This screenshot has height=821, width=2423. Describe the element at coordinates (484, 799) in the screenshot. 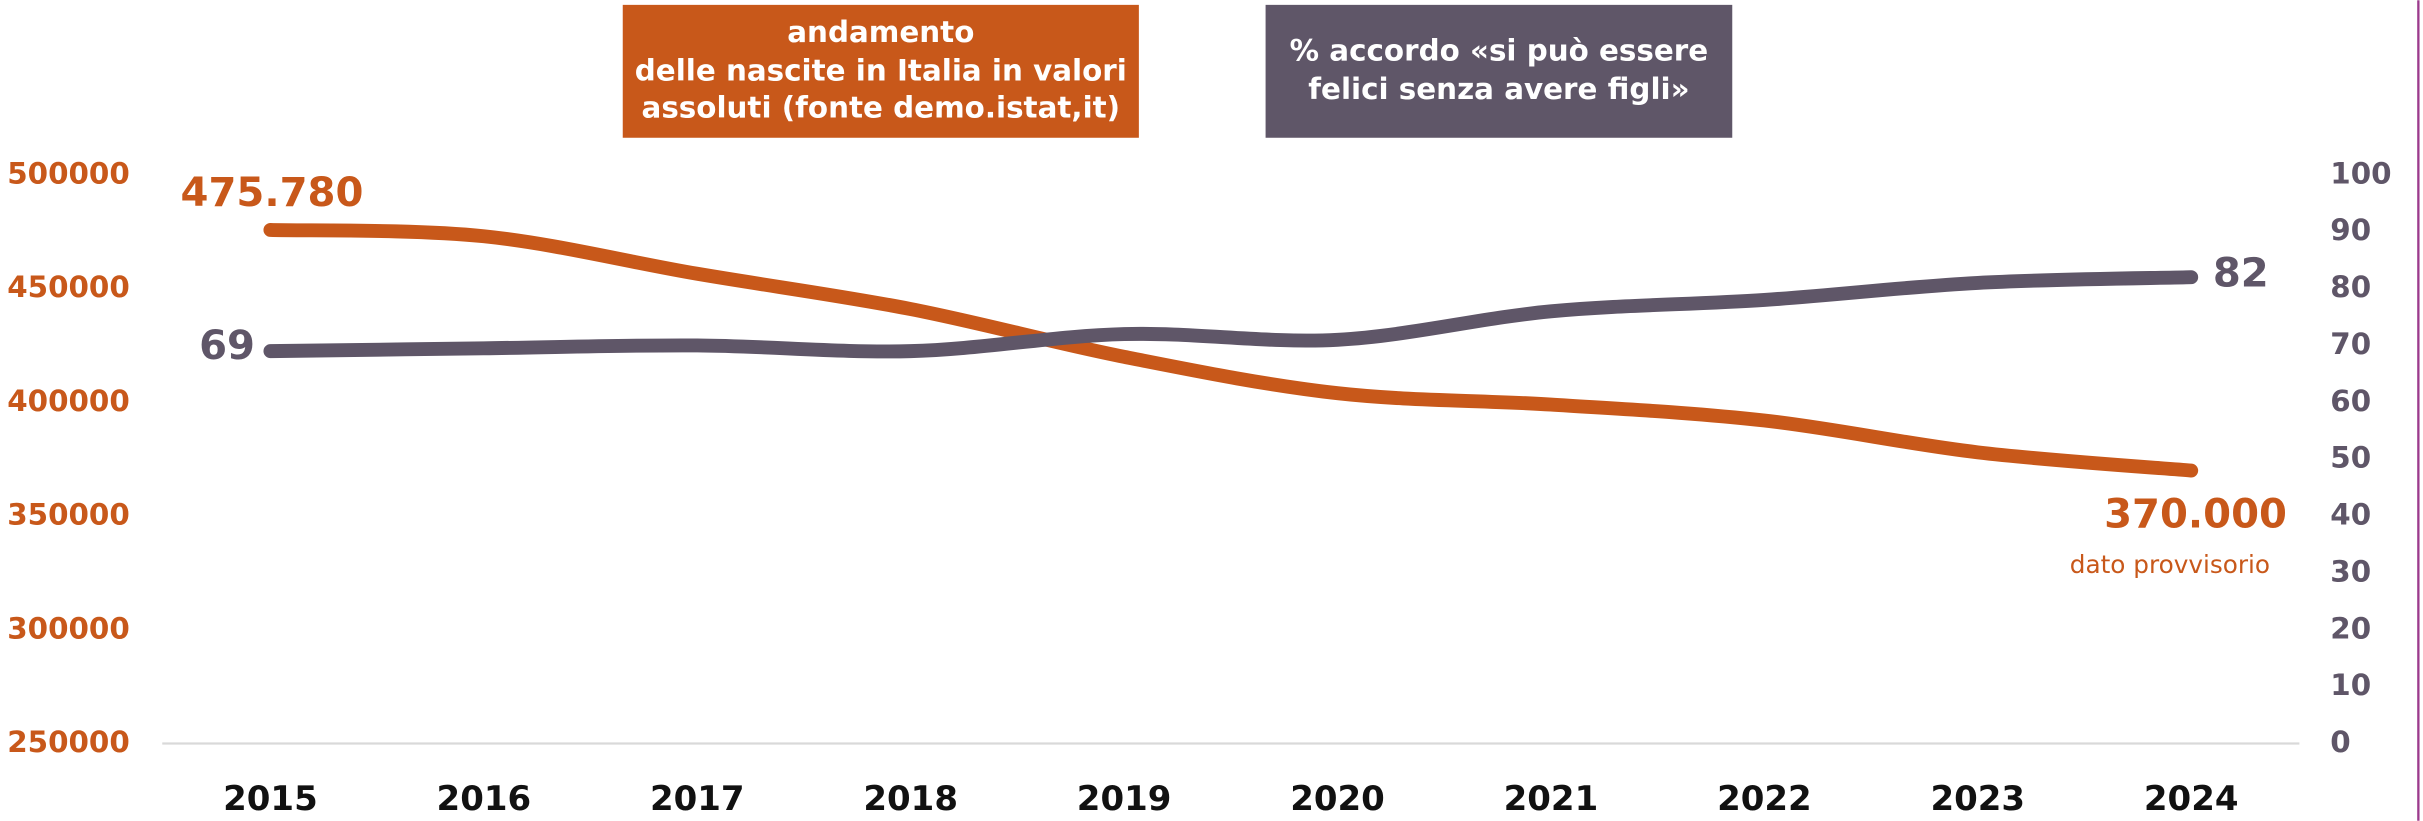

I see `x-tick-label: 2016` at that location.